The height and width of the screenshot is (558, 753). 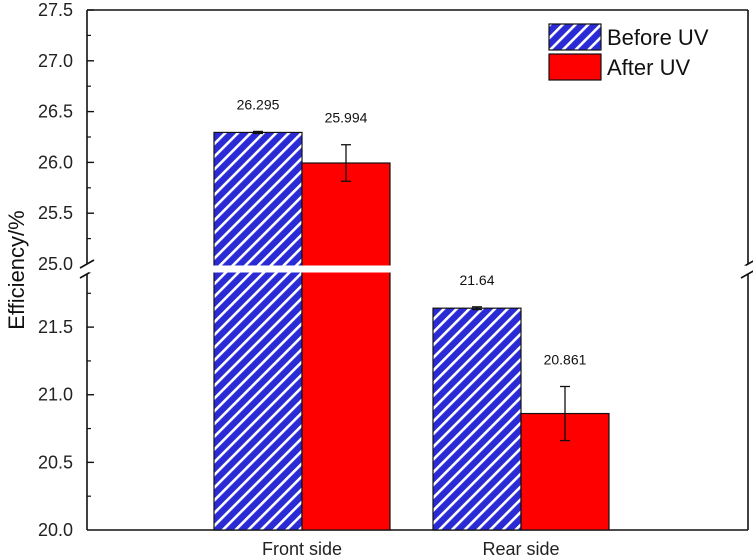 I want to click on y-axis-label: Efficiency/%, so click(x=16, y=269).